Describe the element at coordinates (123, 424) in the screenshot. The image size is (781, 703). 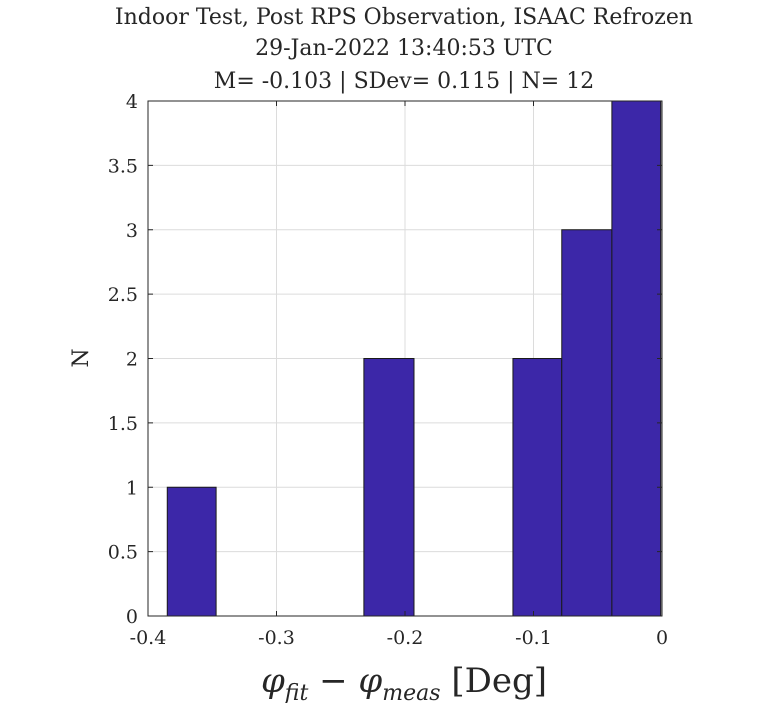
I see `y-tick-label: 1.5` at that location.